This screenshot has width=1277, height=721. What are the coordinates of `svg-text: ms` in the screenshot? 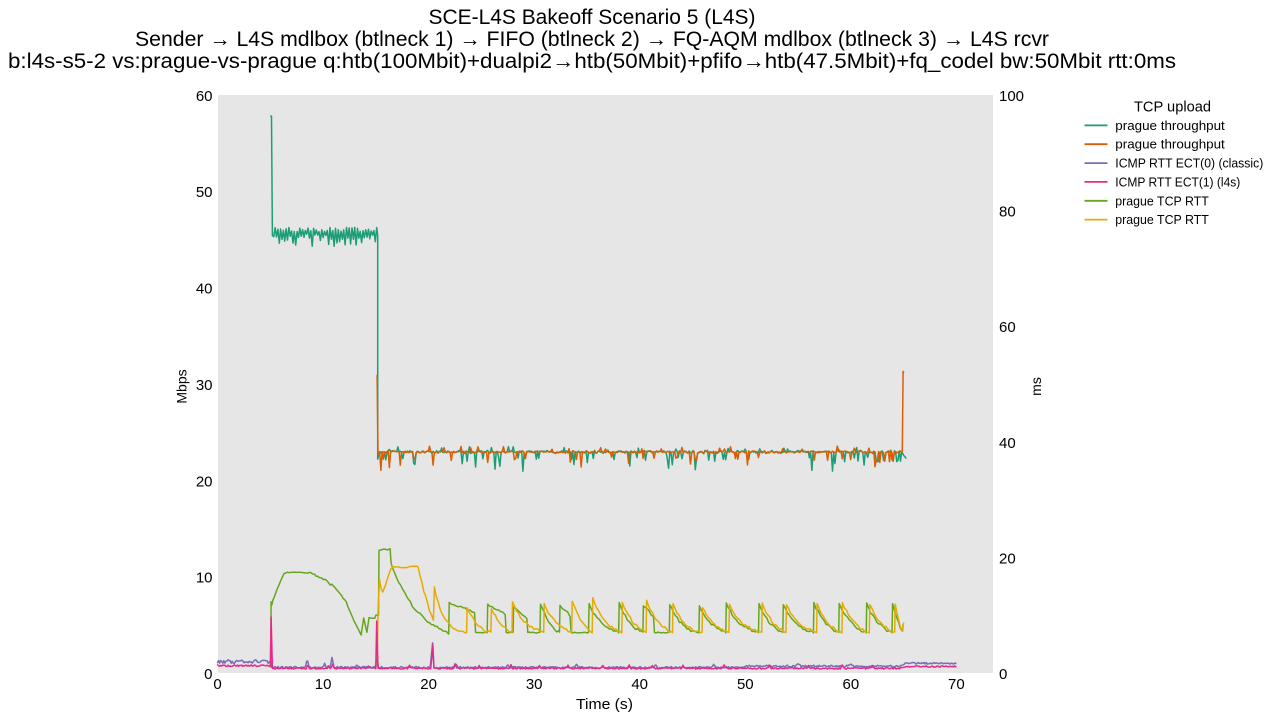 It's located at (1036, 386).